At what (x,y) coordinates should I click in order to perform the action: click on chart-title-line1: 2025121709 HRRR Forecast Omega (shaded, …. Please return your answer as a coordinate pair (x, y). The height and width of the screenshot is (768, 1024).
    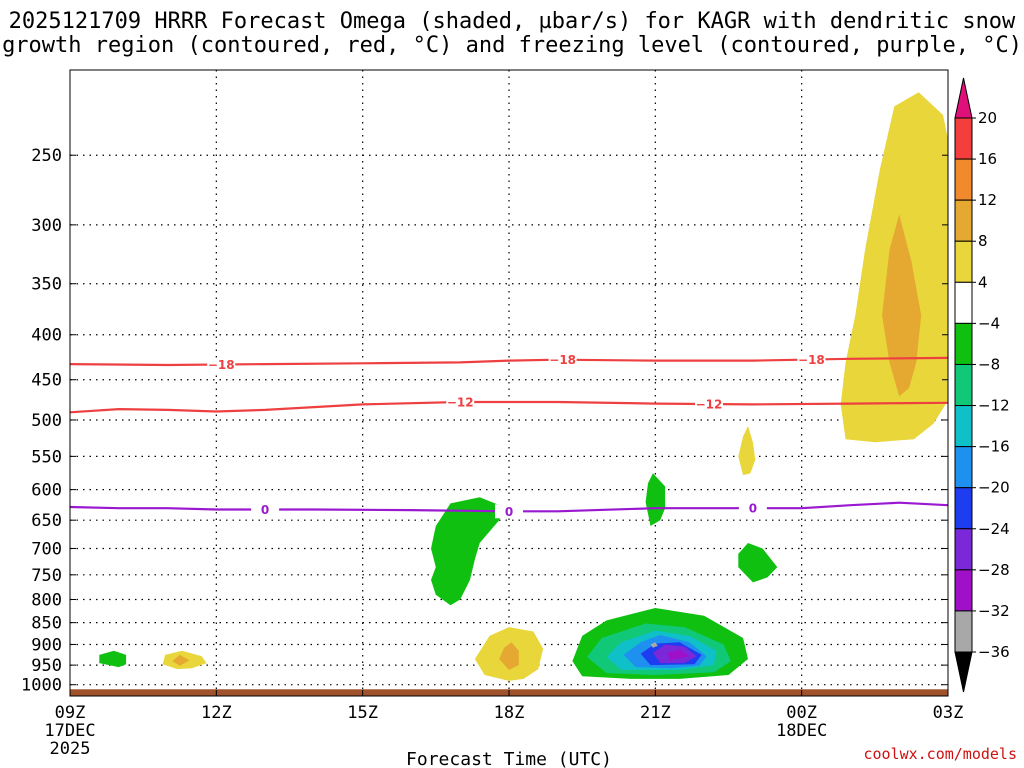
    Looking at the image, I should click on (512, 21).